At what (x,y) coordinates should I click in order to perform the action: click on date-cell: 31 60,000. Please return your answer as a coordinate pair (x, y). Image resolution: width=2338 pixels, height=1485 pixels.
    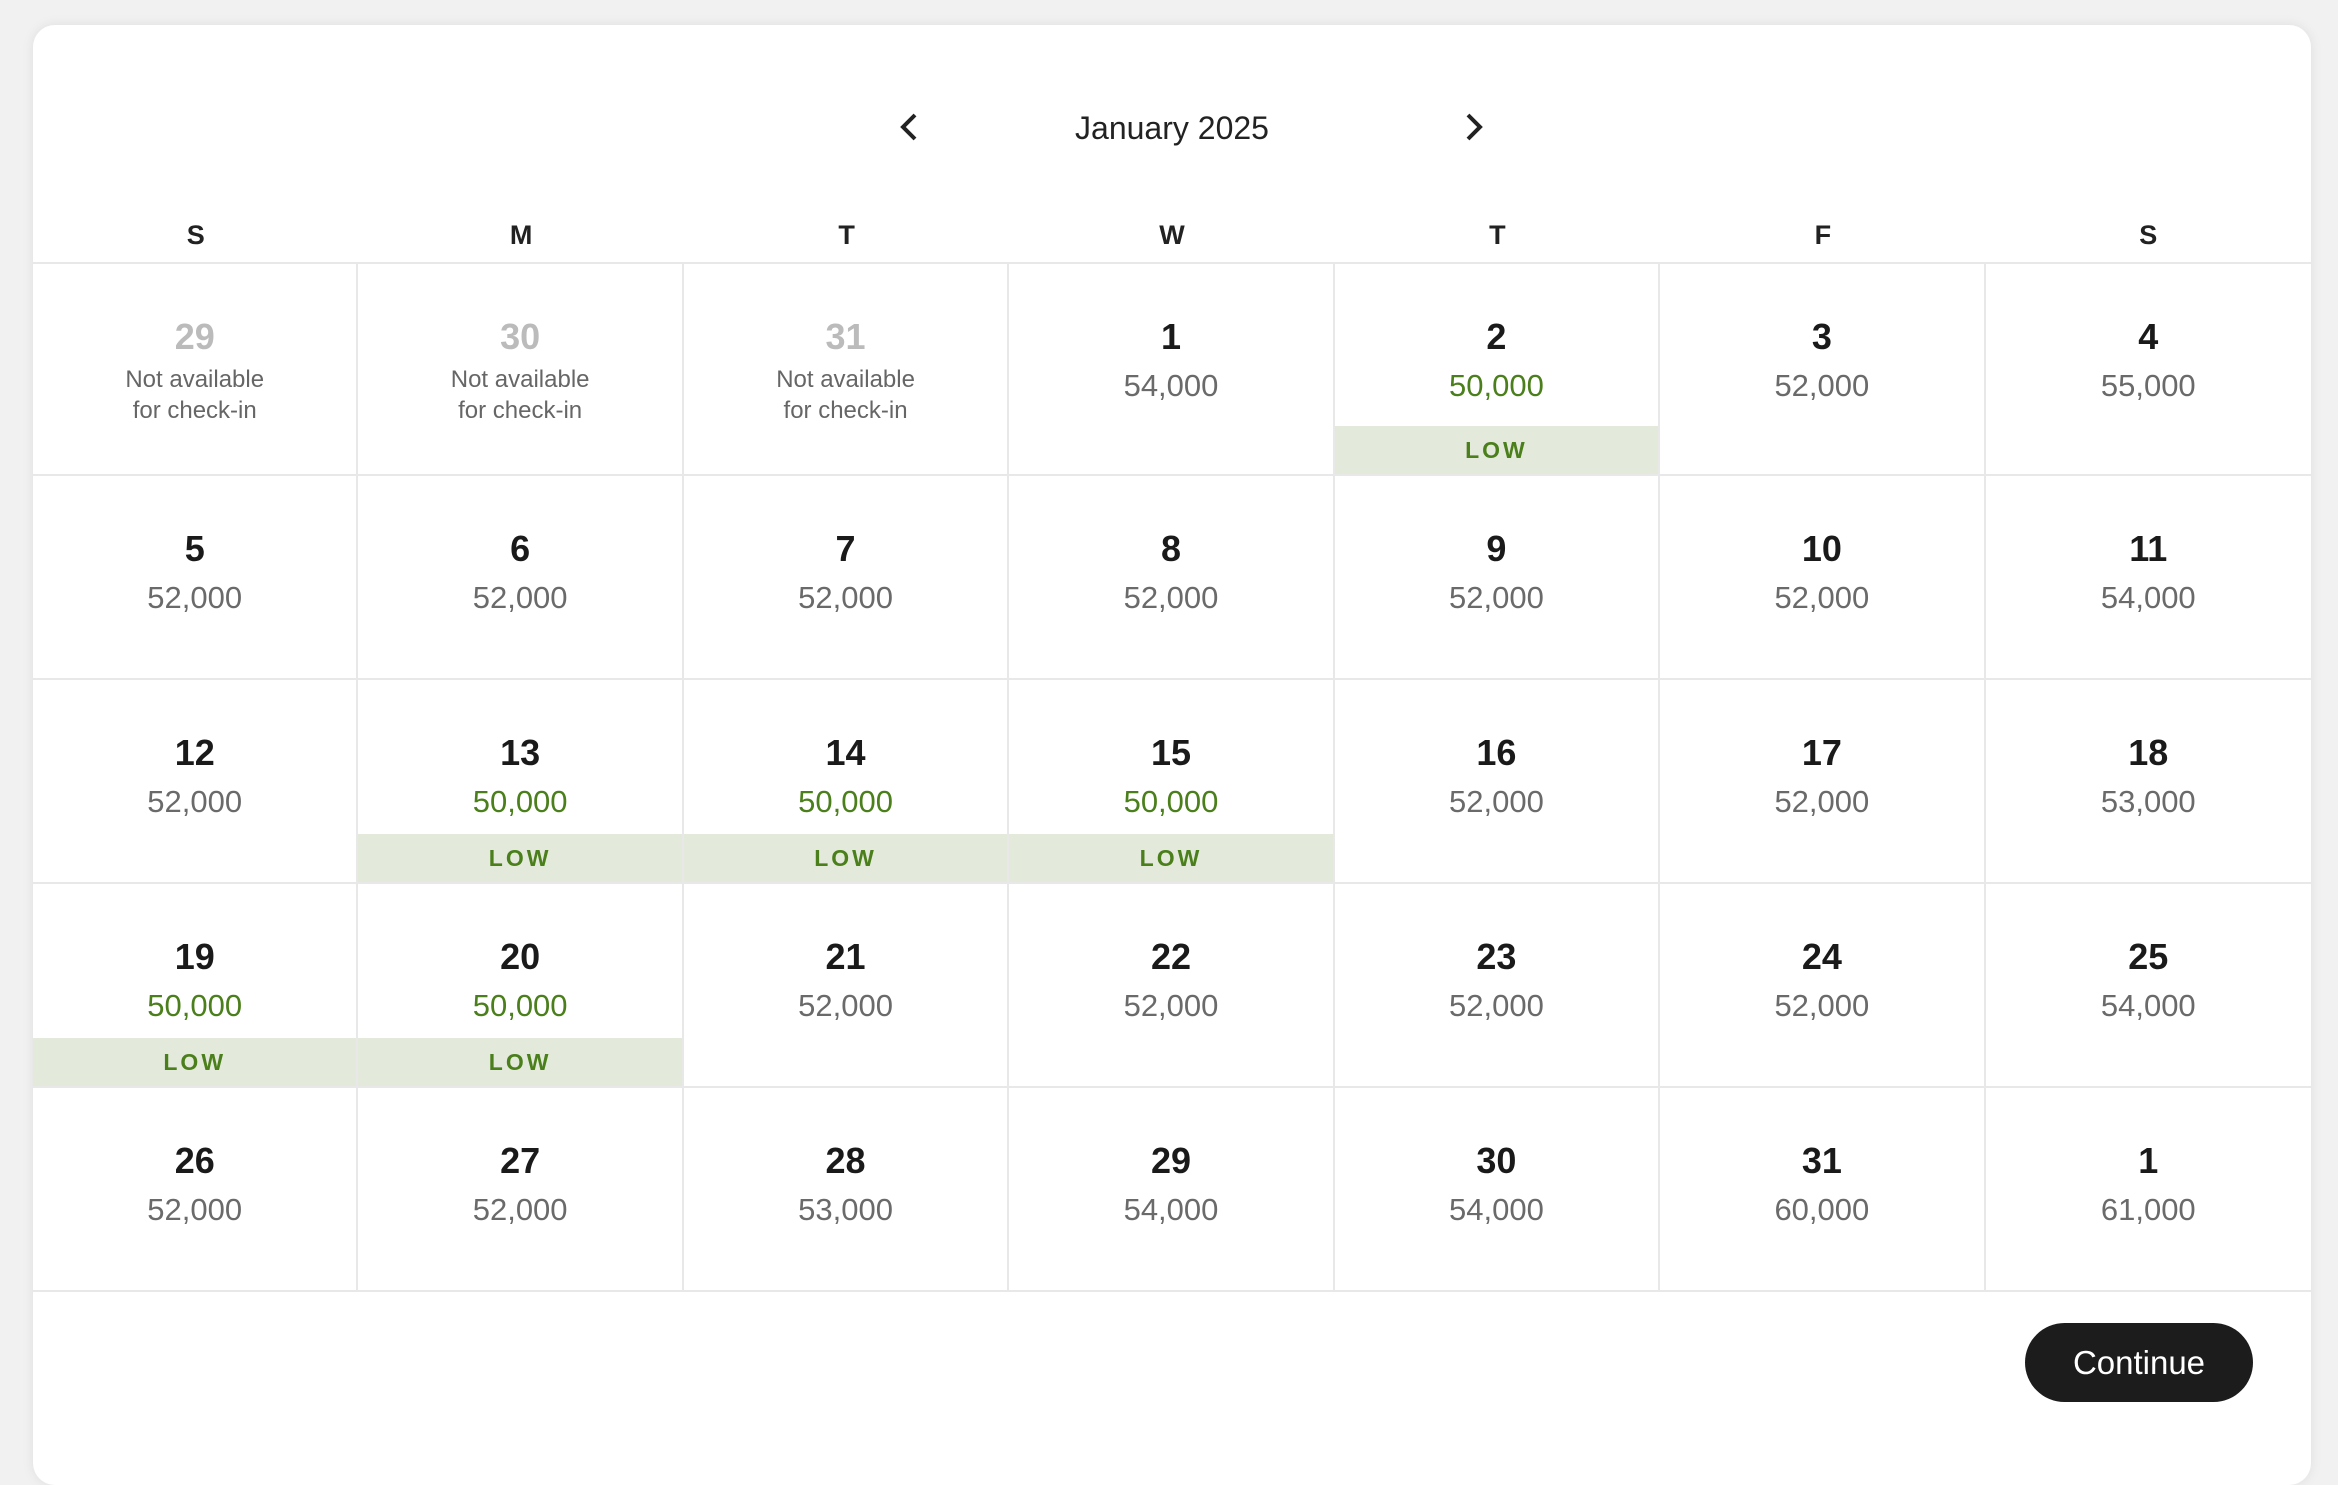
    Looking at the image, I should click on (1823, 1189).